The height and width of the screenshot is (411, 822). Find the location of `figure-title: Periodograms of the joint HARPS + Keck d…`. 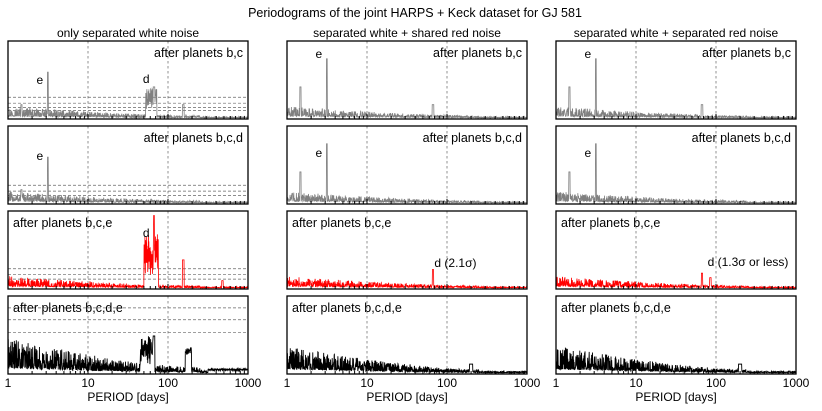

figure-title: Periodograms of the joint HARPS + Keck d… is located at coordinates (415, 13).